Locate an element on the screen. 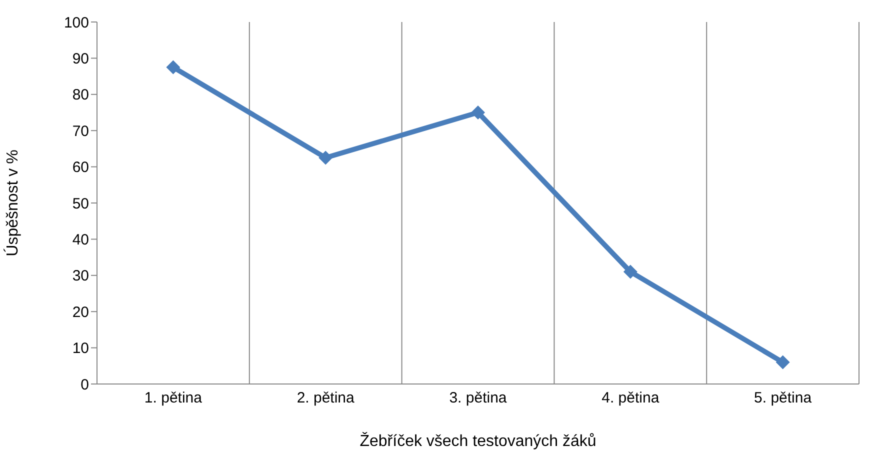 The image size is (871, 465). y-tick-label: 20 is located at coordinates (80, 312).